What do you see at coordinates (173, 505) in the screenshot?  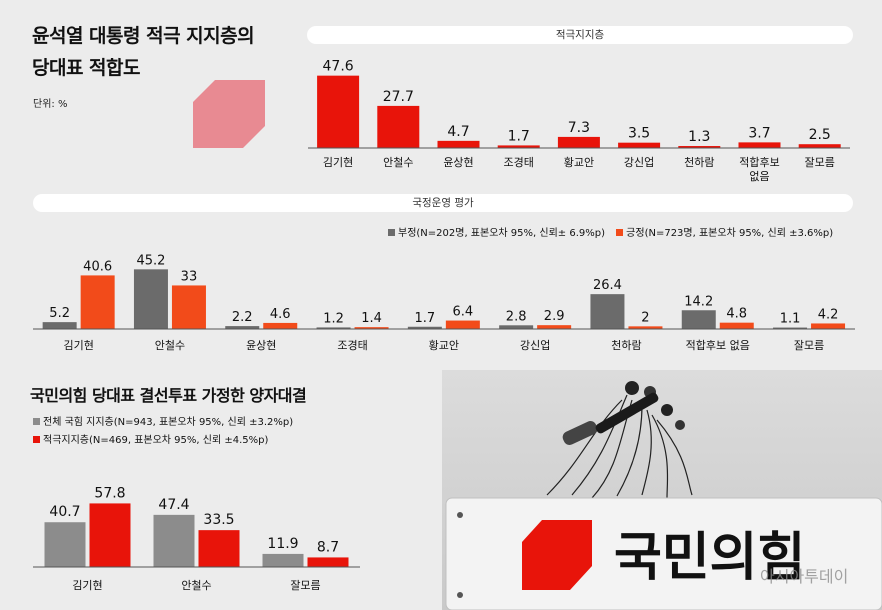 I see `chart3-value-label-0-1: 47.4` at bounding box center [173, 505].